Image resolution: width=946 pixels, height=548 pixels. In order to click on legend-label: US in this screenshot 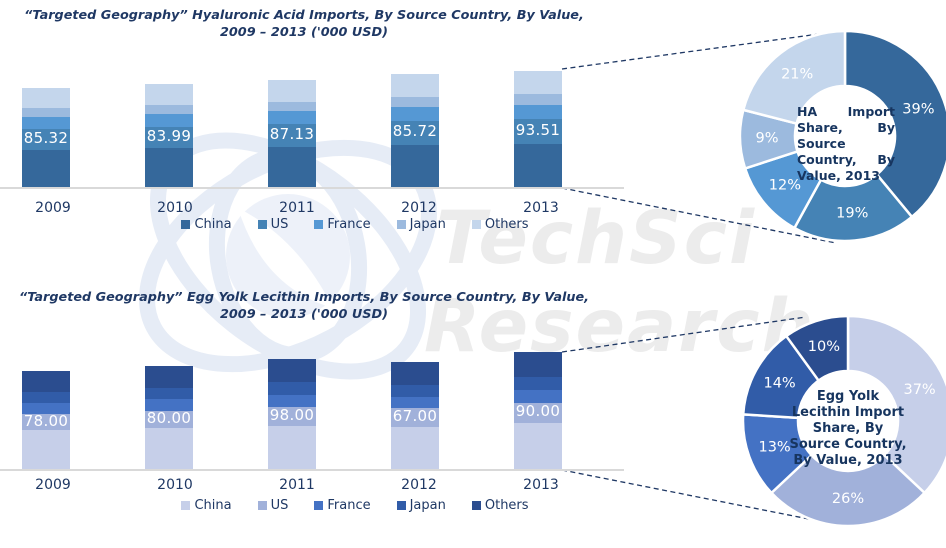, I will do `click(279, 505)`.